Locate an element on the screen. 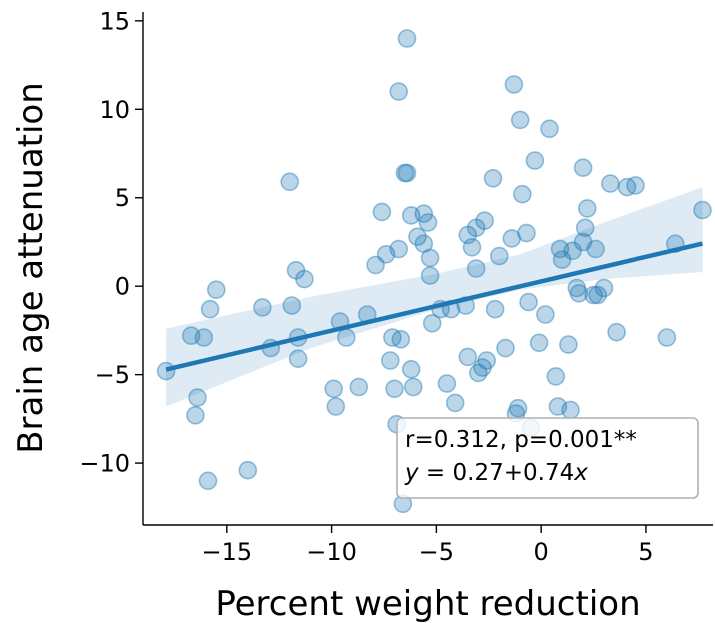  x-tick-label: −5 is located at coordinates (436, 552).